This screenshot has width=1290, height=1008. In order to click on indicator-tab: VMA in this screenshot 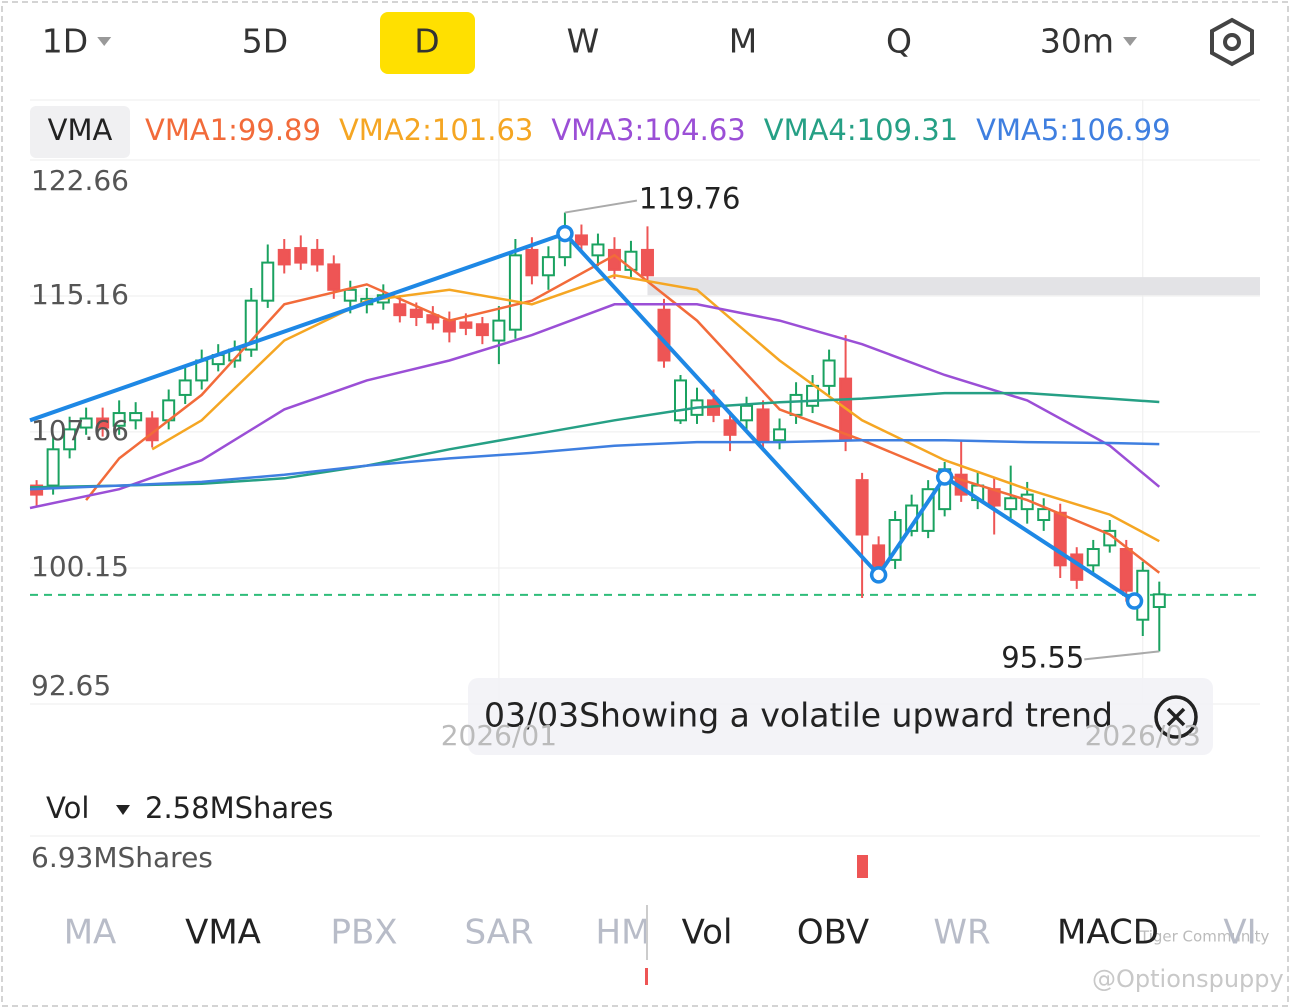, I will do `click(223, 933)`.